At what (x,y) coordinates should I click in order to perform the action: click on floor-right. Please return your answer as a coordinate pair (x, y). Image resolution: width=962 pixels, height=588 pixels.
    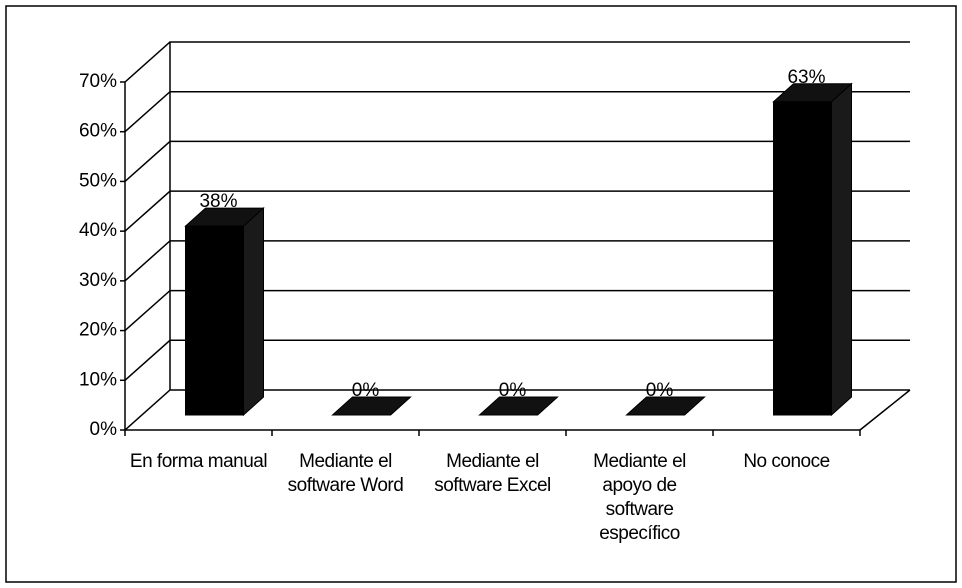
    Looking at the image, I should click on (885, 410).